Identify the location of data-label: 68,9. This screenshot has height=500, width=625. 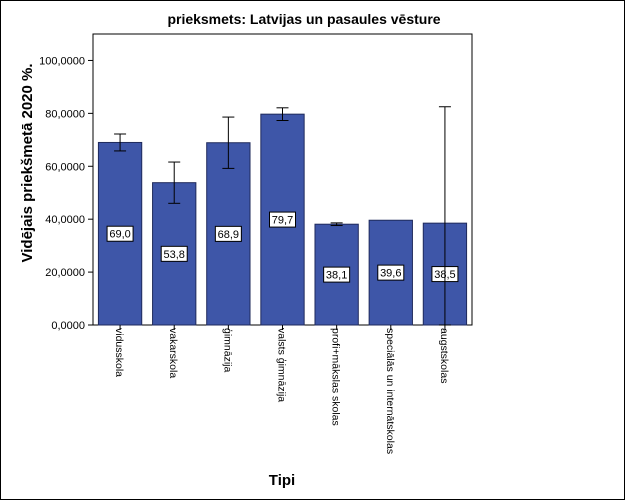
(228, 235).